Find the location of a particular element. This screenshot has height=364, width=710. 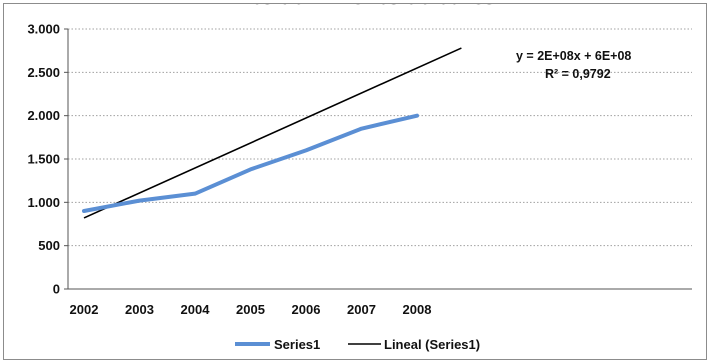

trendline-equation: y = 2E+08x + 6E+08 is located at coordinates (573, 56).